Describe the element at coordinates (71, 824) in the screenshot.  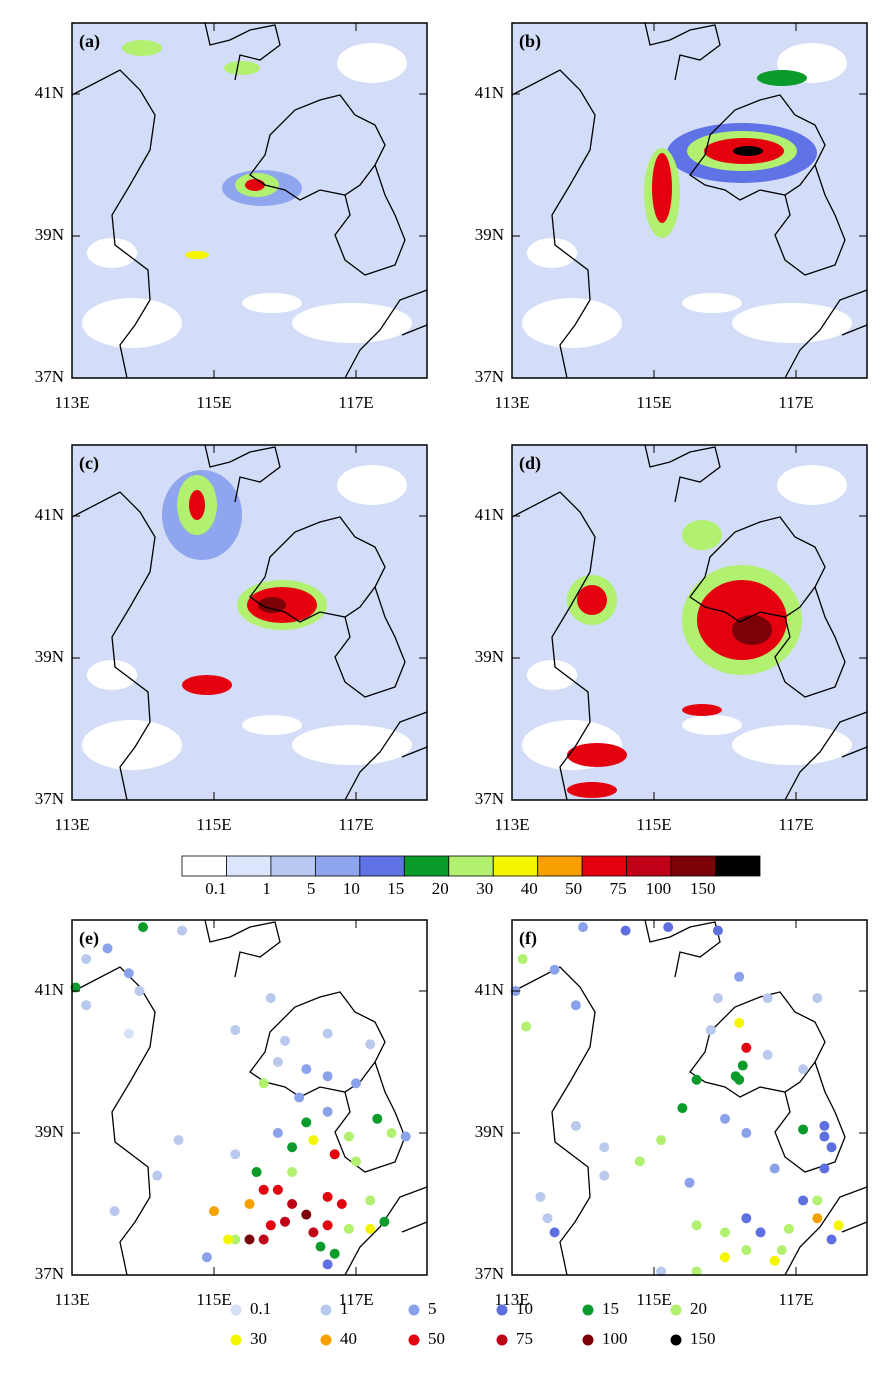
I see `x-tick-label: 113E` at that location.